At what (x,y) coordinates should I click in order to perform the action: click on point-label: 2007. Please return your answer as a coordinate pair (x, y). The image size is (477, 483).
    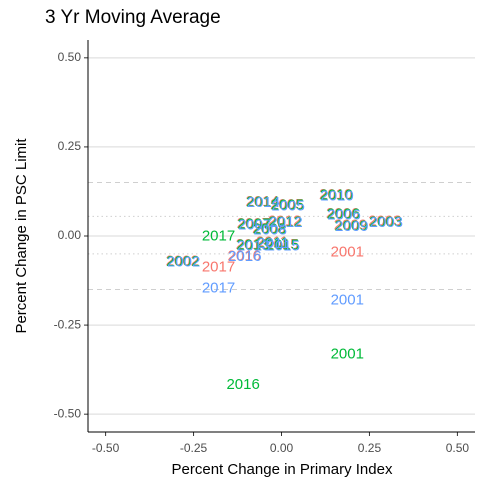
    Looking at the image, I should click on (253, 224).